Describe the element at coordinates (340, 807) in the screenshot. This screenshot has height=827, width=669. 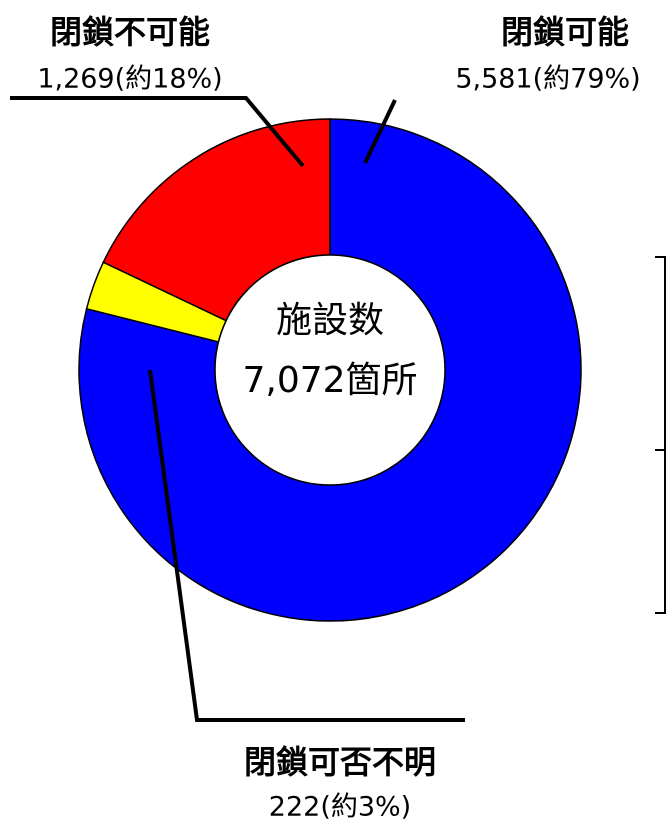
I see `slice-value: 222(約3%)` at that location.